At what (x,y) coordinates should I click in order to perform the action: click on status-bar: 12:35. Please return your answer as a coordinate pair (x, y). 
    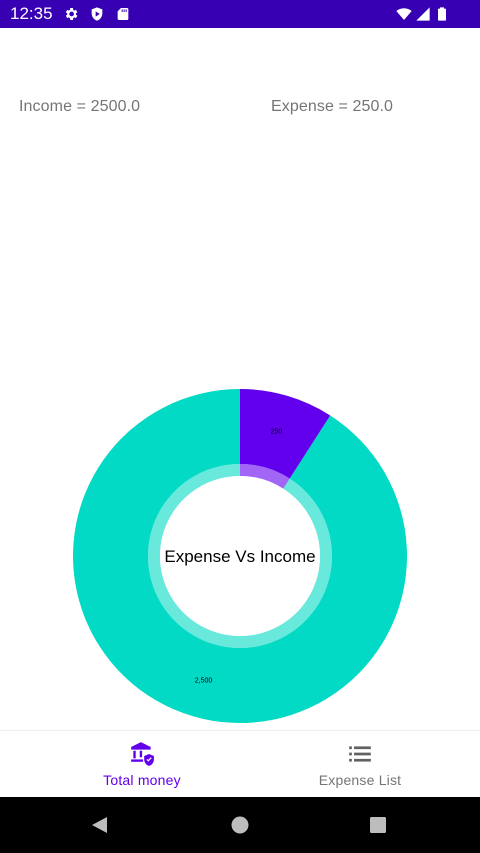
    Looking at the image, I should click on (240, 14).